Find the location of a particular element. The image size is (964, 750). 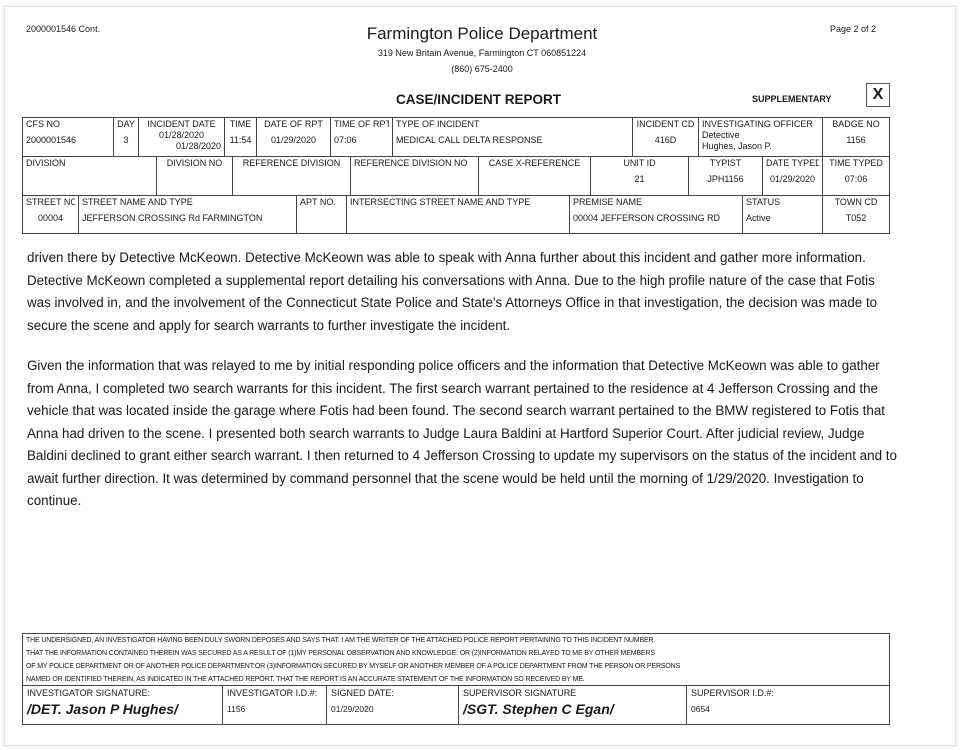

supplementary-checkbox: X is located at coordinates (878, 95).